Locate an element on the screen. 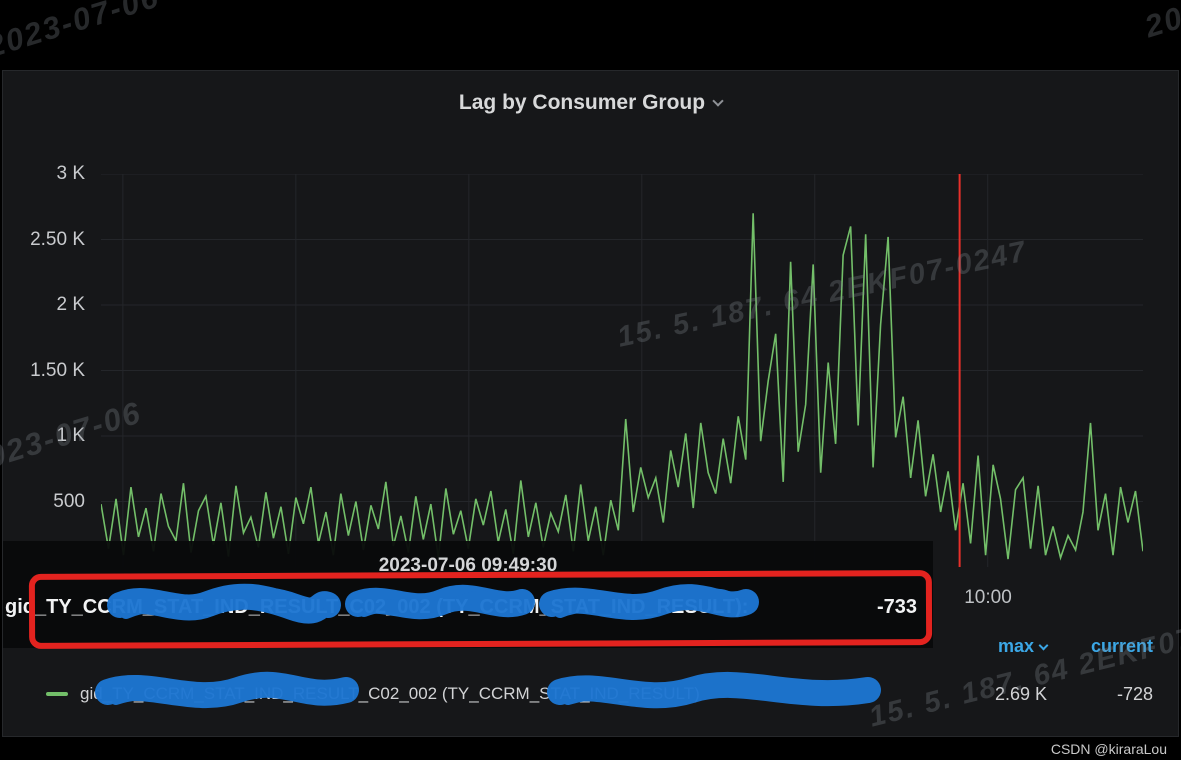  watermark-date-top-left: 2023-07-06 is located at coordinates (82, 32).